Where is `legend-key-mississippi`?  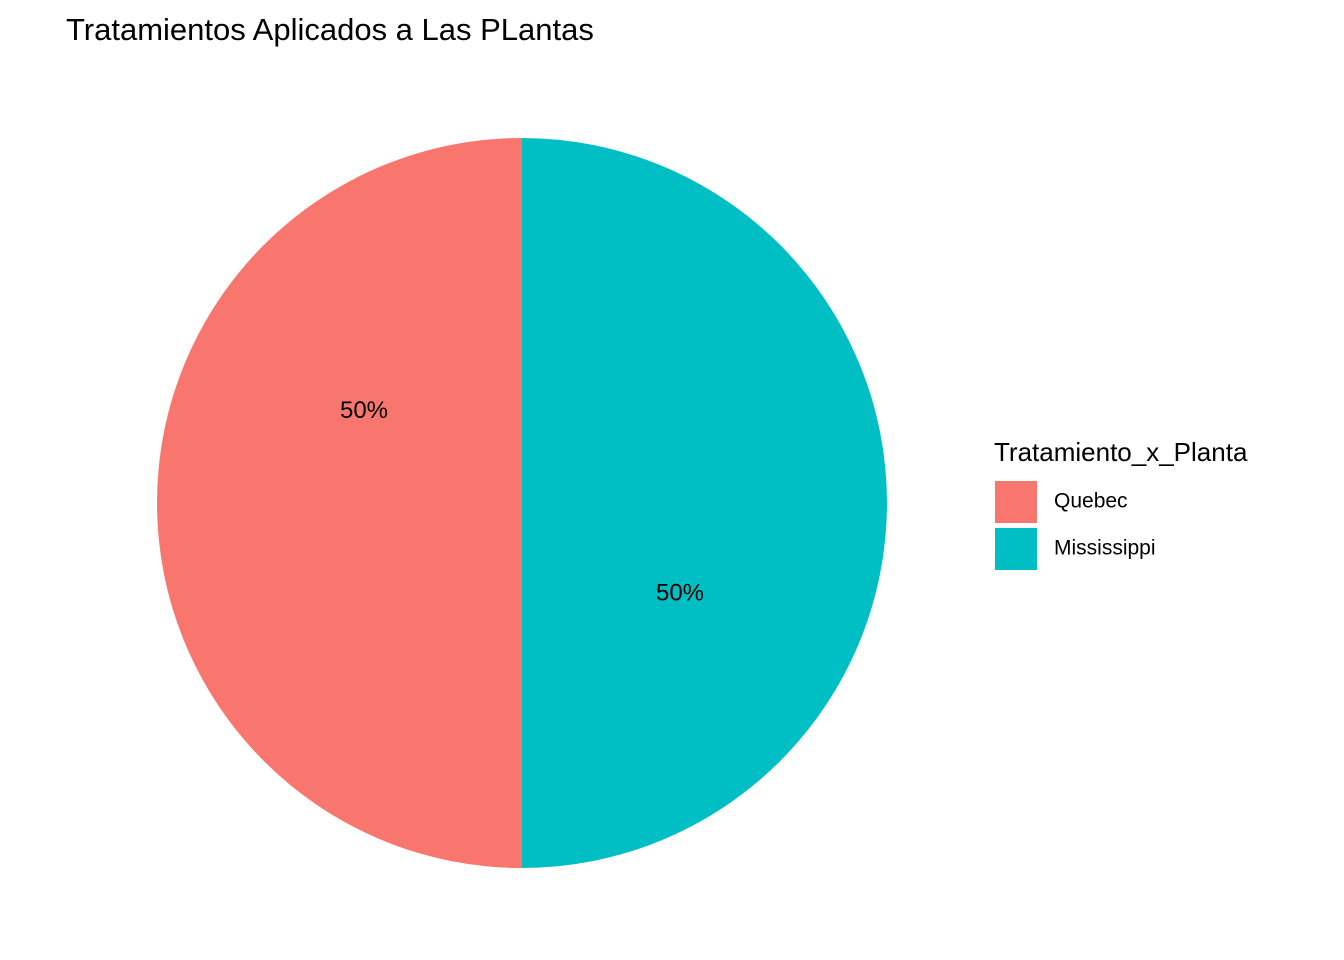
legend-key-mississippi is located at coordinates (1016, 549).